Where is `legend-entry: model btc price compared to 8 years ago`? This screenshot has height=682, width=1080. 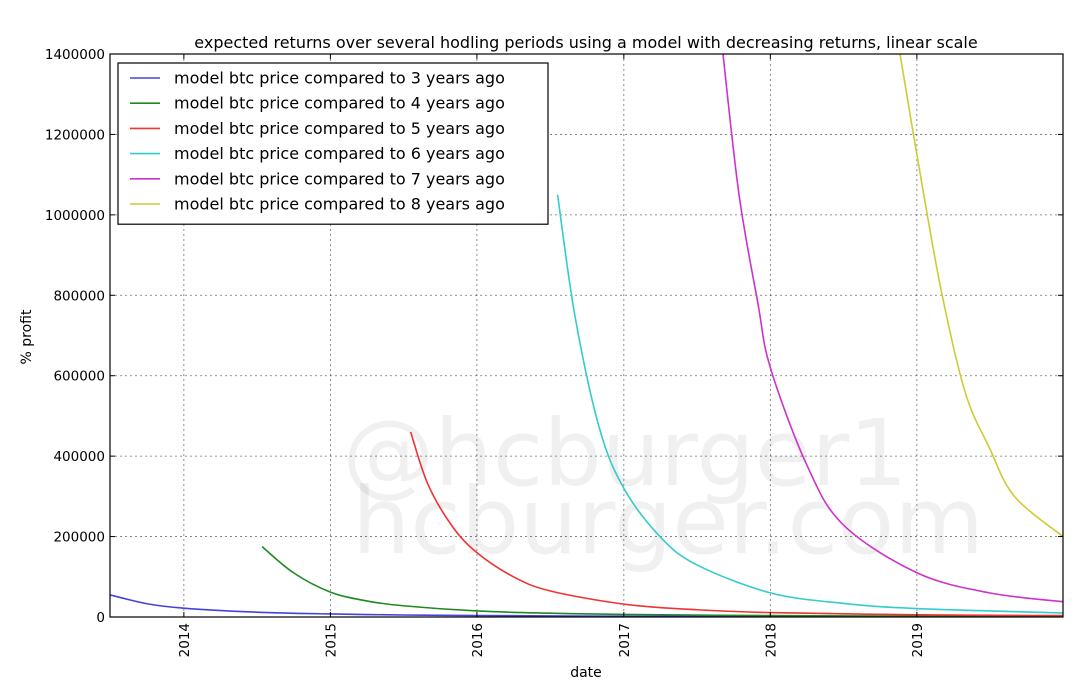 legend-entry: model btc price compared to 8 years ago is located at coordinates (339, 204).